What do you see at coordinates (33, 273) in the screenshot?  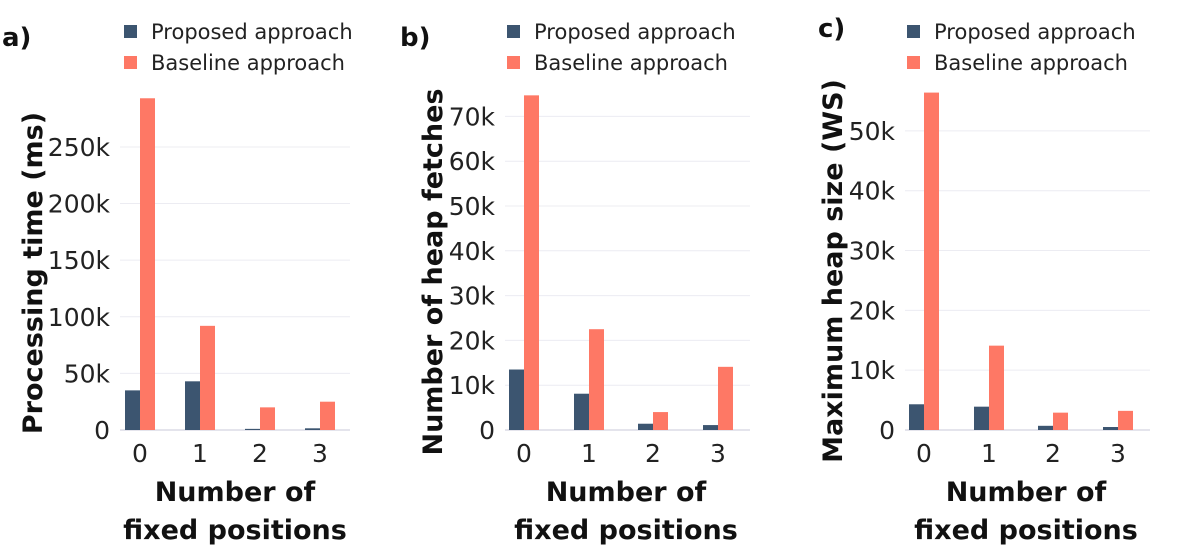 I see `y-axis-label: Processing time (ms)` at bounding box center [33, 273].